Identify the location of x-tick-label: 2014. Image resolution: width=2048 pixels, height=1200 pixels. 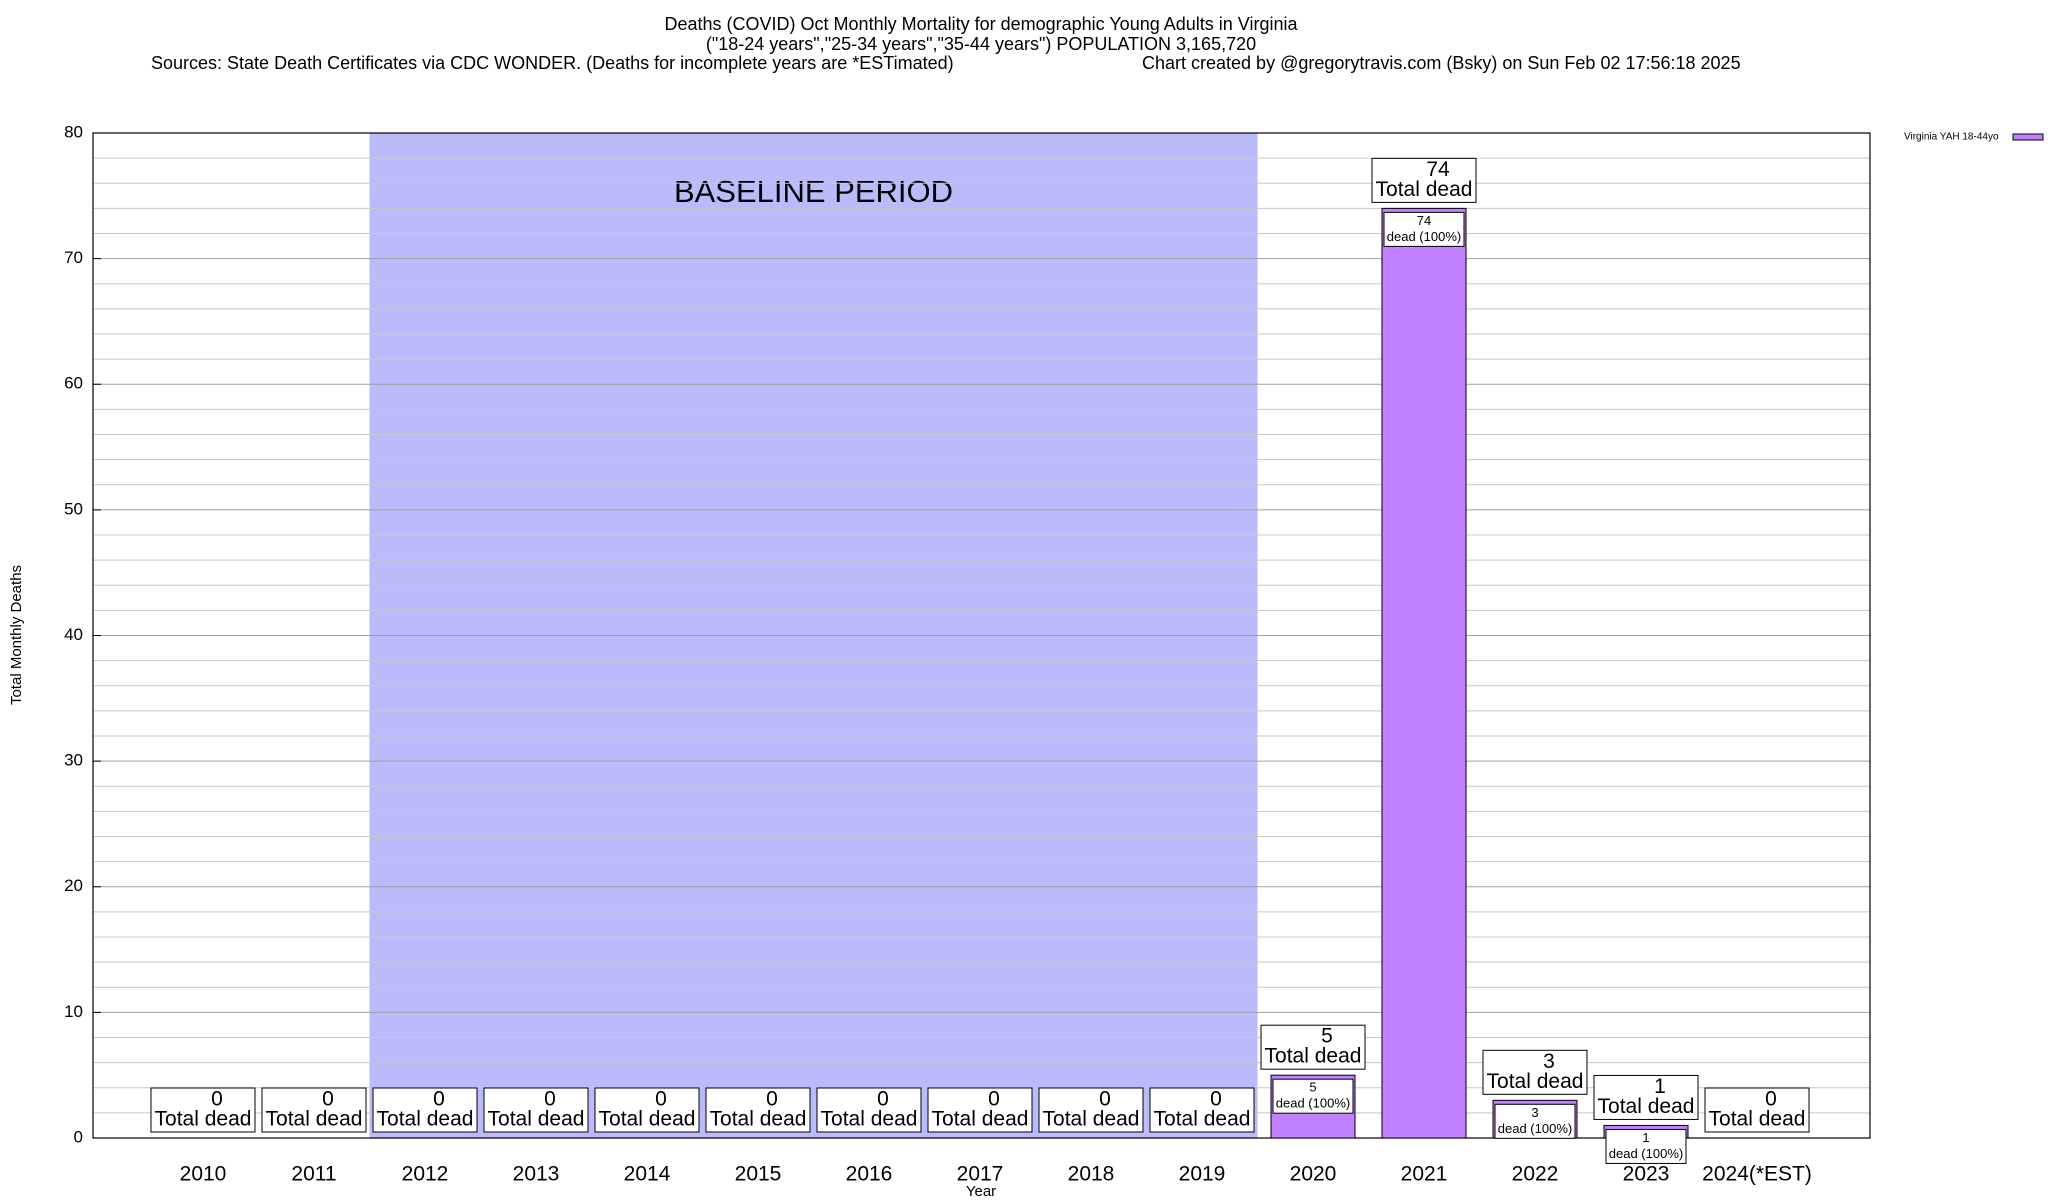
(647, 1174).